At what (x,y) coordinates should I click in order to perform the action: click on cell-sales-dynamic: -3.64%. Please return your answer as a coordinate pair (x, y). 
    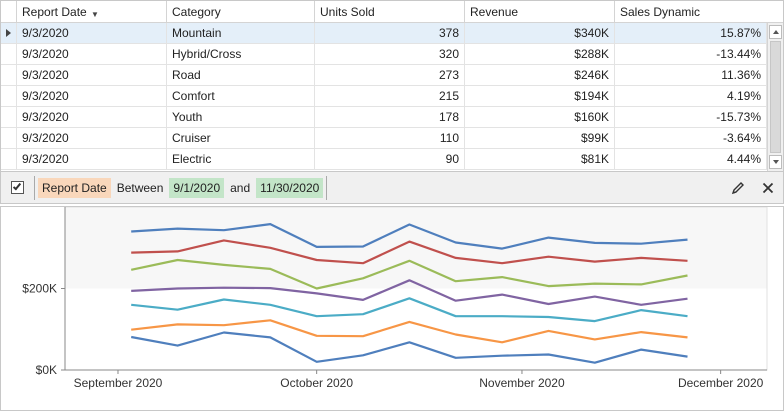
    Looking at the image, I should click on (691, 138).